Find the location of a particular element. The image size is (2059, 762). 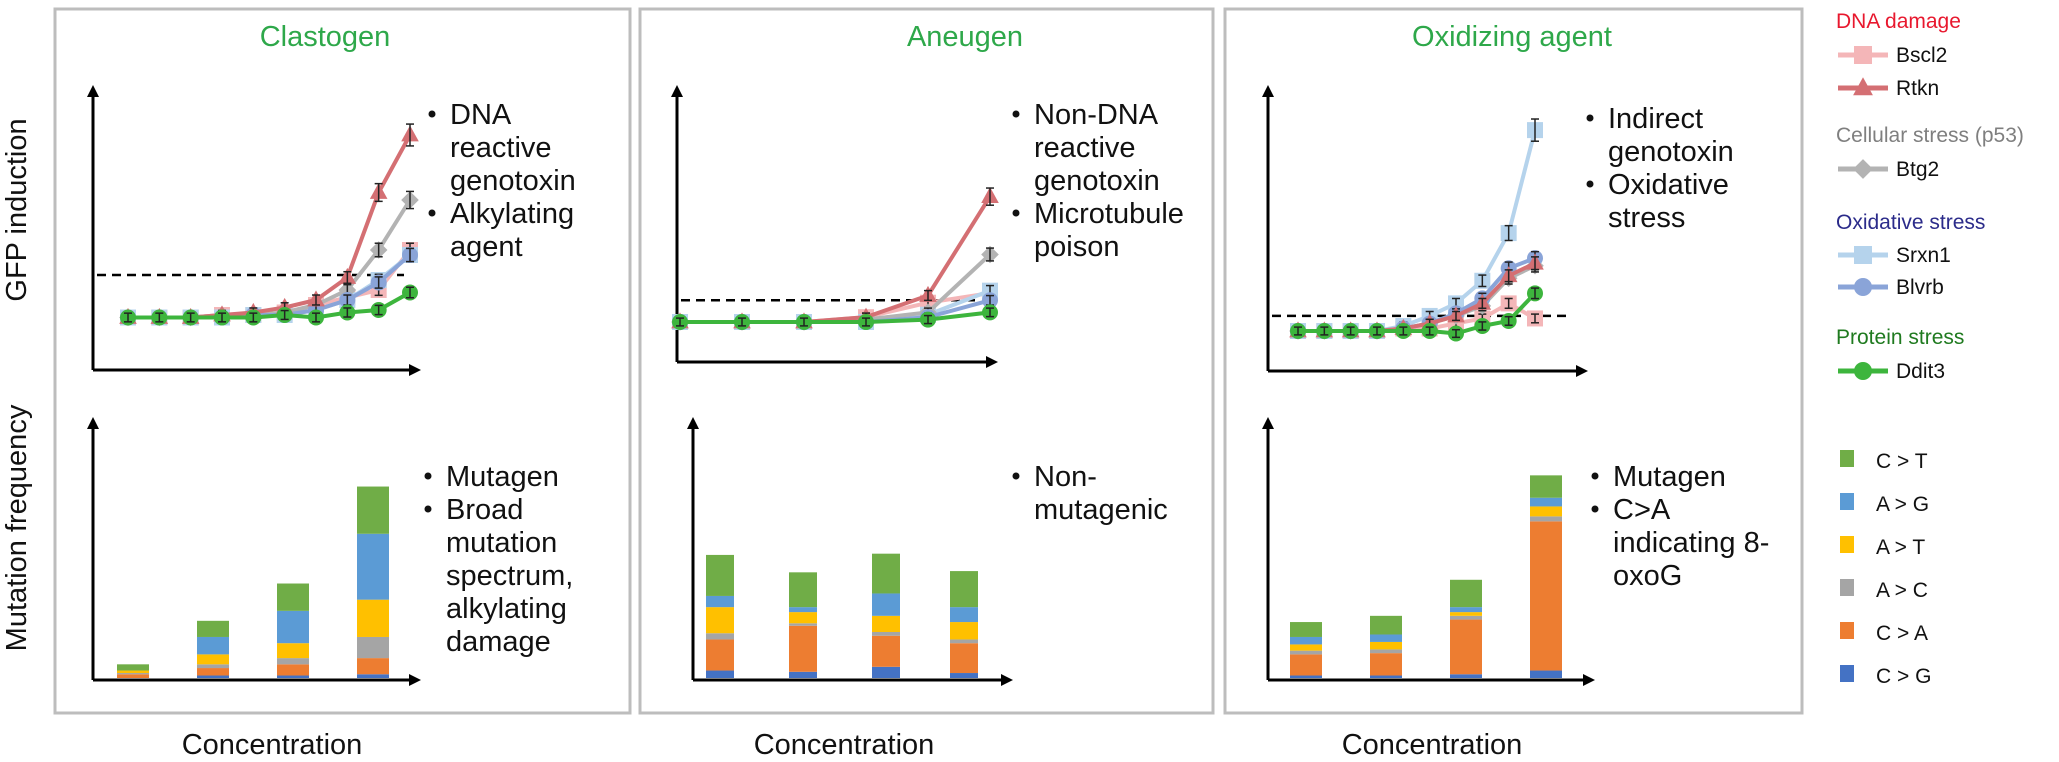

legend-group-title: DNA damage is located at coordinates (1898, 21).